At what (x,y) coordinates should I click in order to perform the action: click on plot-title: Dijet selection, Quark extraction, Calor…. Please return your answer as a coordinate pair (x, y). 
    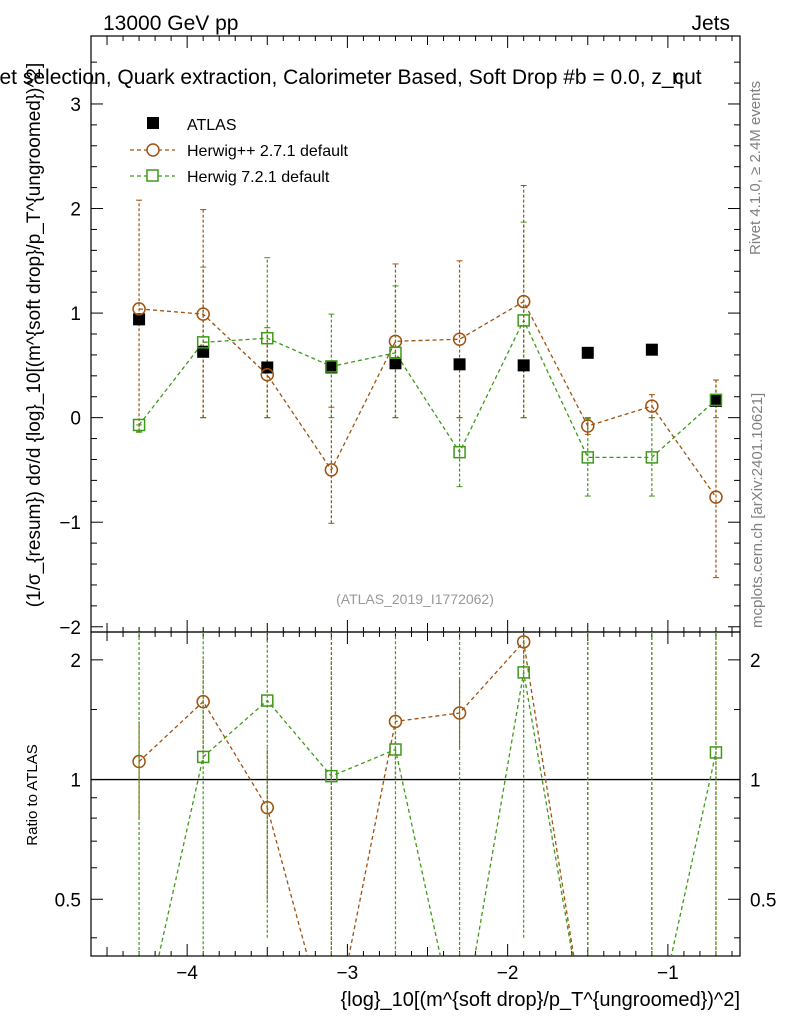
    Looking at the image, I should click on (351, 77).